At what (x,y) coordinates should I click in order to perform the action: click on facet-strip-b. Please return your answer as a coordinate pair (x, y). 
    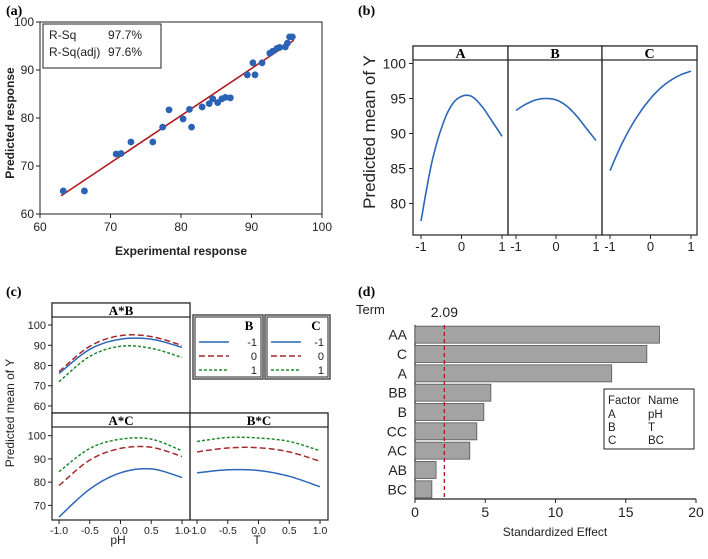
    Looking at the image, I should click on (649, 53).